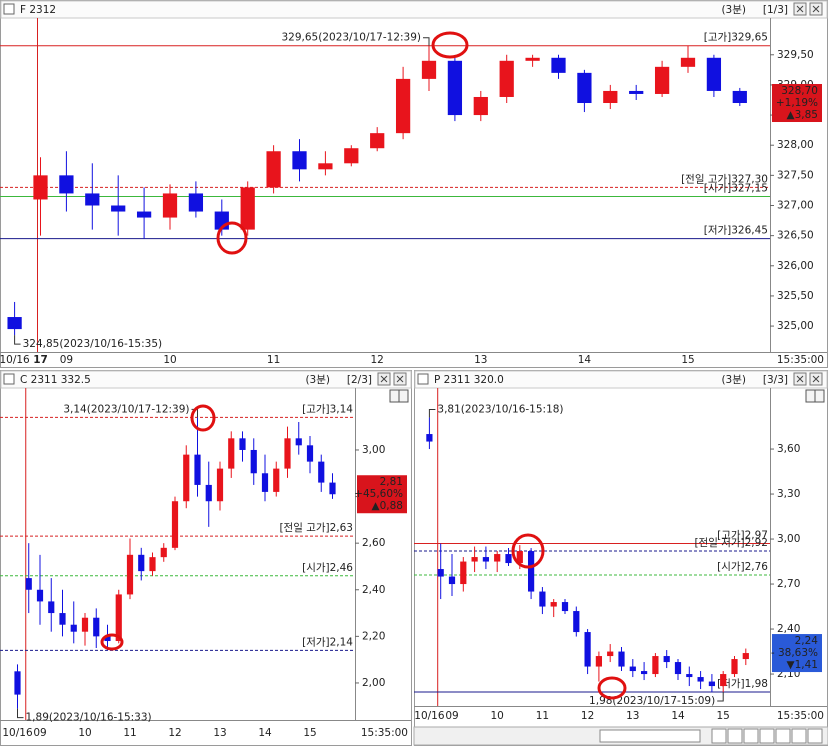  Describe the element at coordinates (742, 567) in the screenshot. I see `reference-label: [시가]2,76` at that location.